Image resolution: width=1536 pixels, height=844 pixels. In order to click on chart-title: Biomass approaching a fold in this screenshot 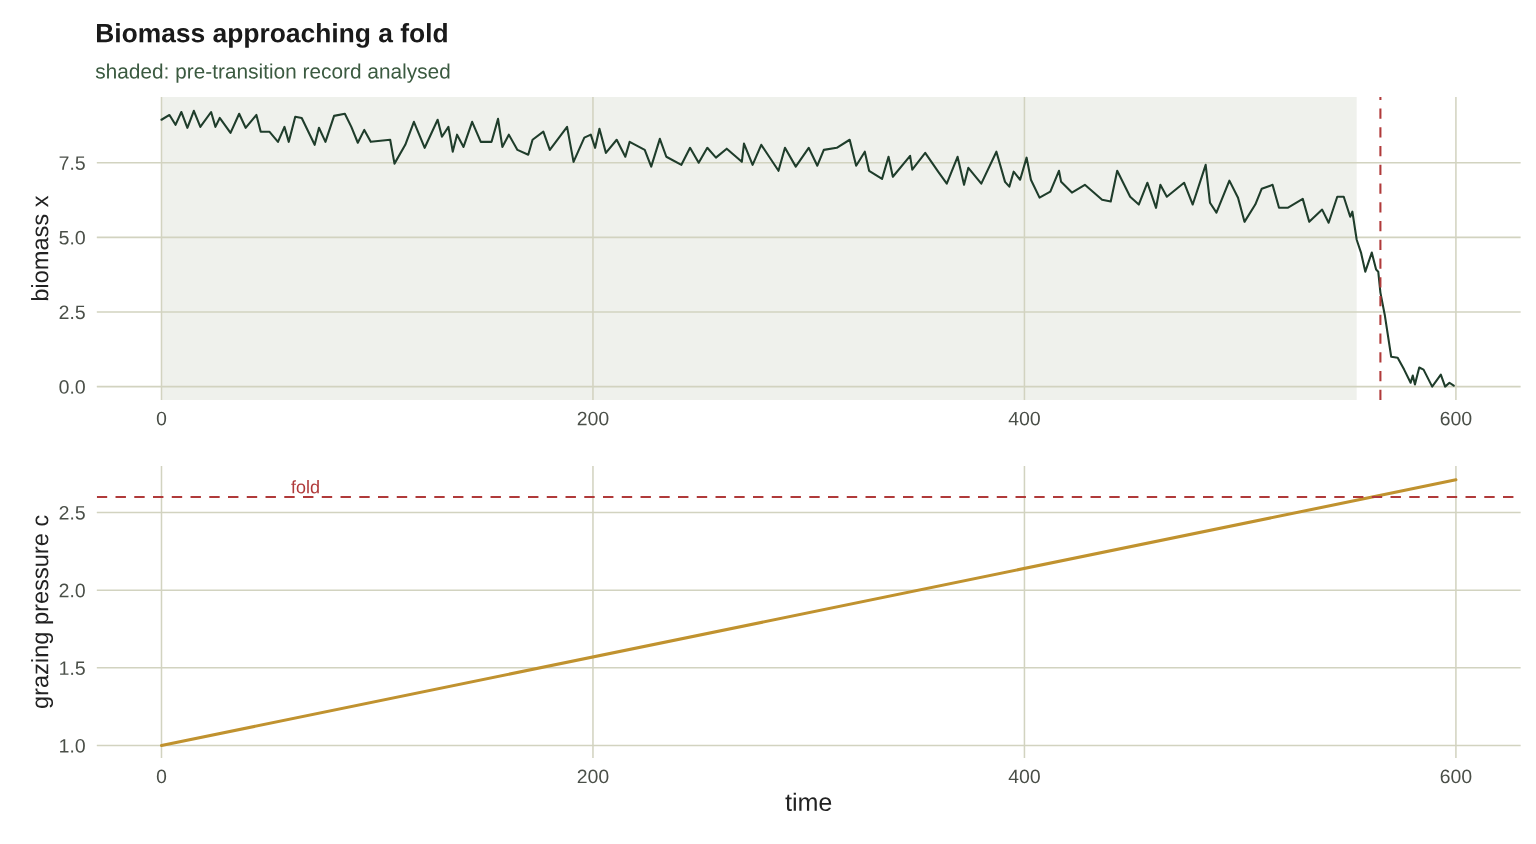, I will do `click(272, 35)`.